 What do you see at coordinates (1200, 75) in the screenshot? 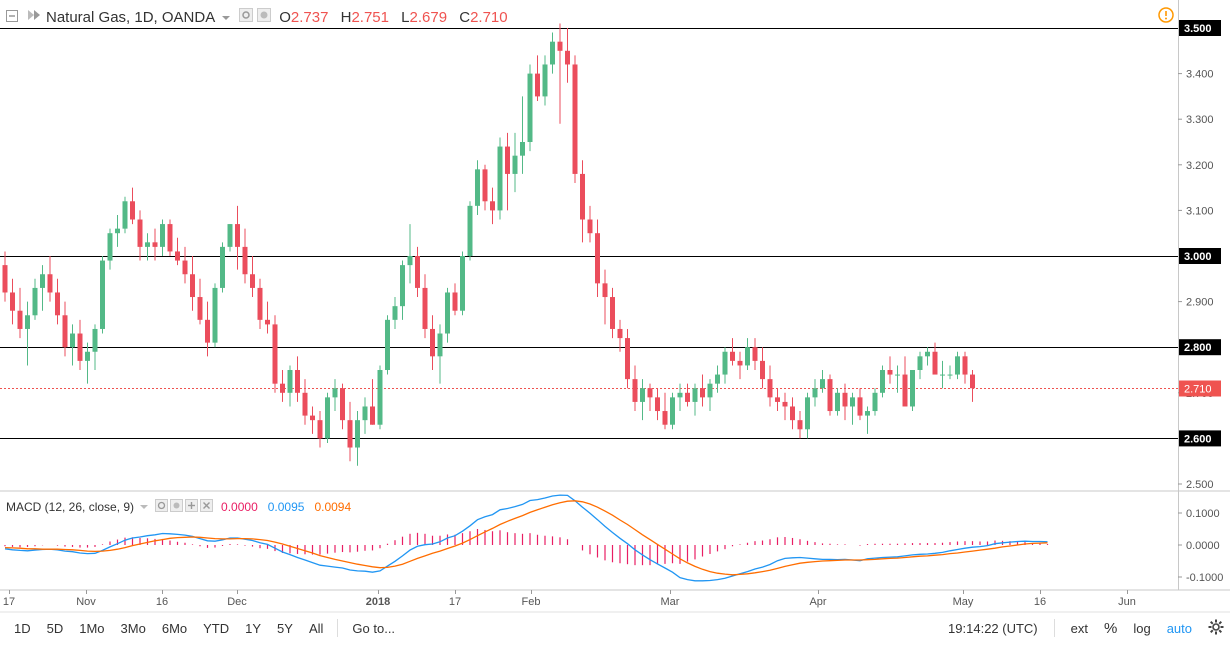
I see `price-tick-label: 3.400` at bounding box center [1200, 75].